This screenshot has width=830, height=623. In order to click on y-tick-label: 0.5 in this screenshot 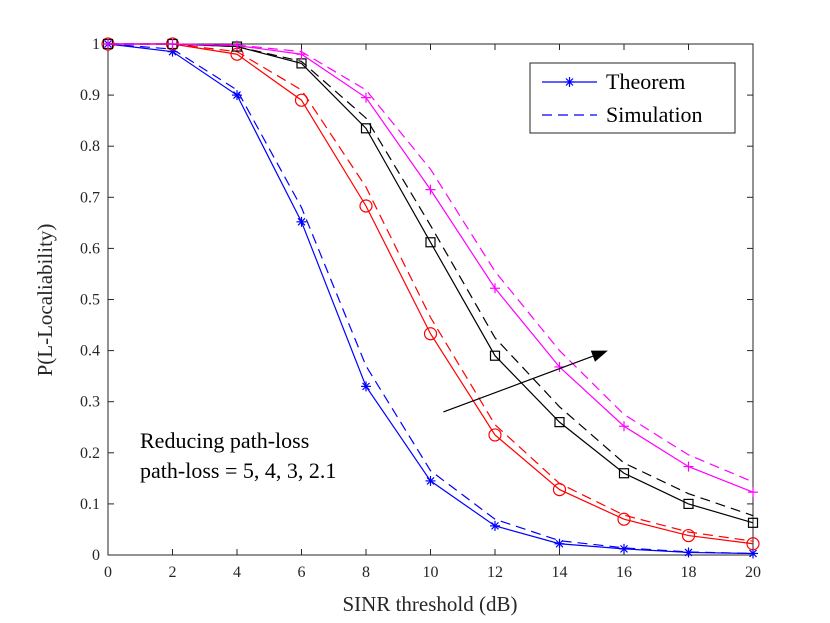, I will do `click(90, 300)`.